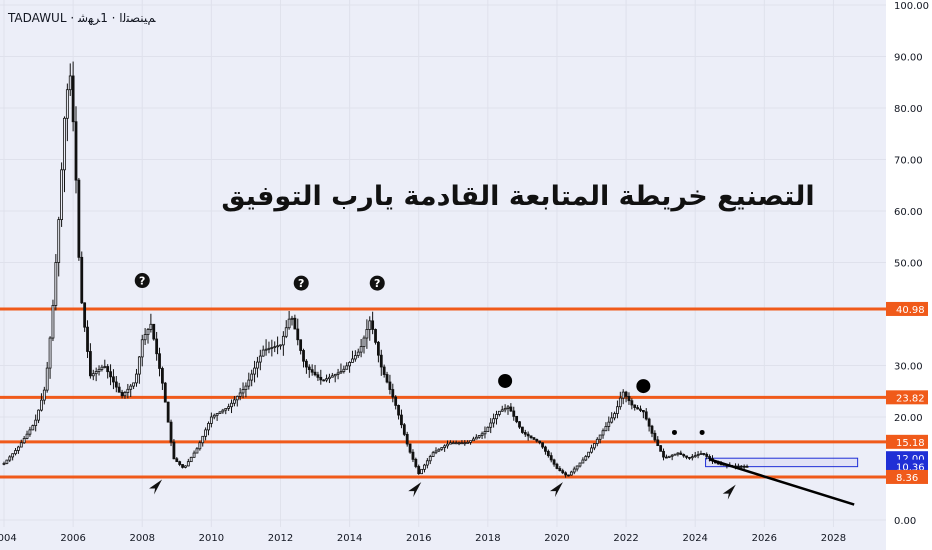 This screenshot has width=932, height=550. I want to click on y-tick-label: 100.00, so click(911, 6).